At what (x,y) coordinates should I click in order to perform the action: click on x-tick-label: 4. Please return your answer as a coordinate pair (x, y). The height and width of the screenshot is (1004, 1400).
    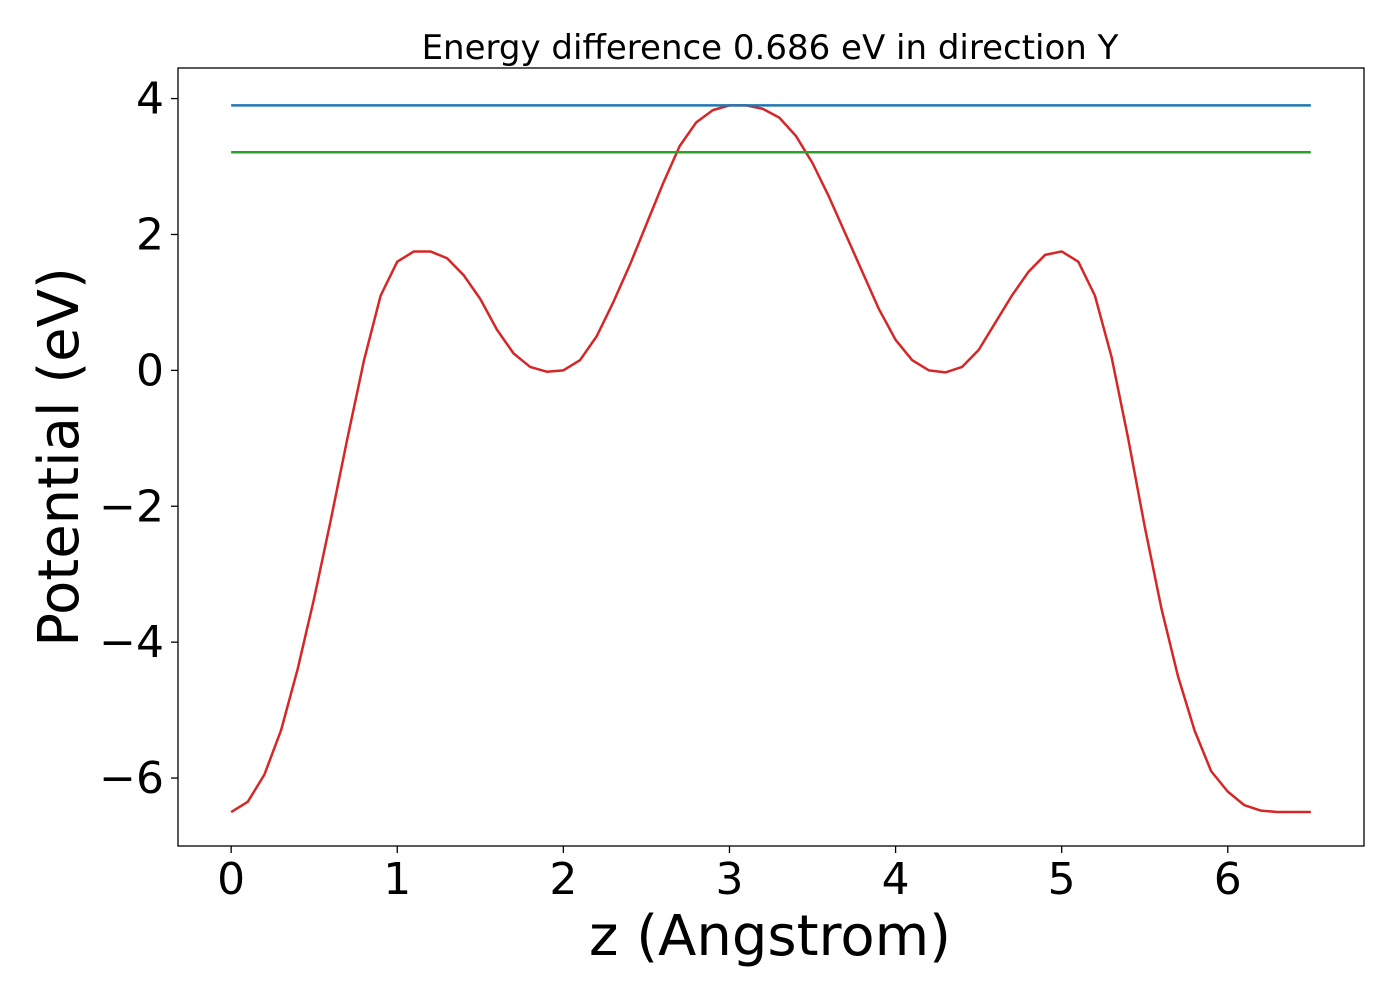
    Looking at the image, I should click on (896, 879).